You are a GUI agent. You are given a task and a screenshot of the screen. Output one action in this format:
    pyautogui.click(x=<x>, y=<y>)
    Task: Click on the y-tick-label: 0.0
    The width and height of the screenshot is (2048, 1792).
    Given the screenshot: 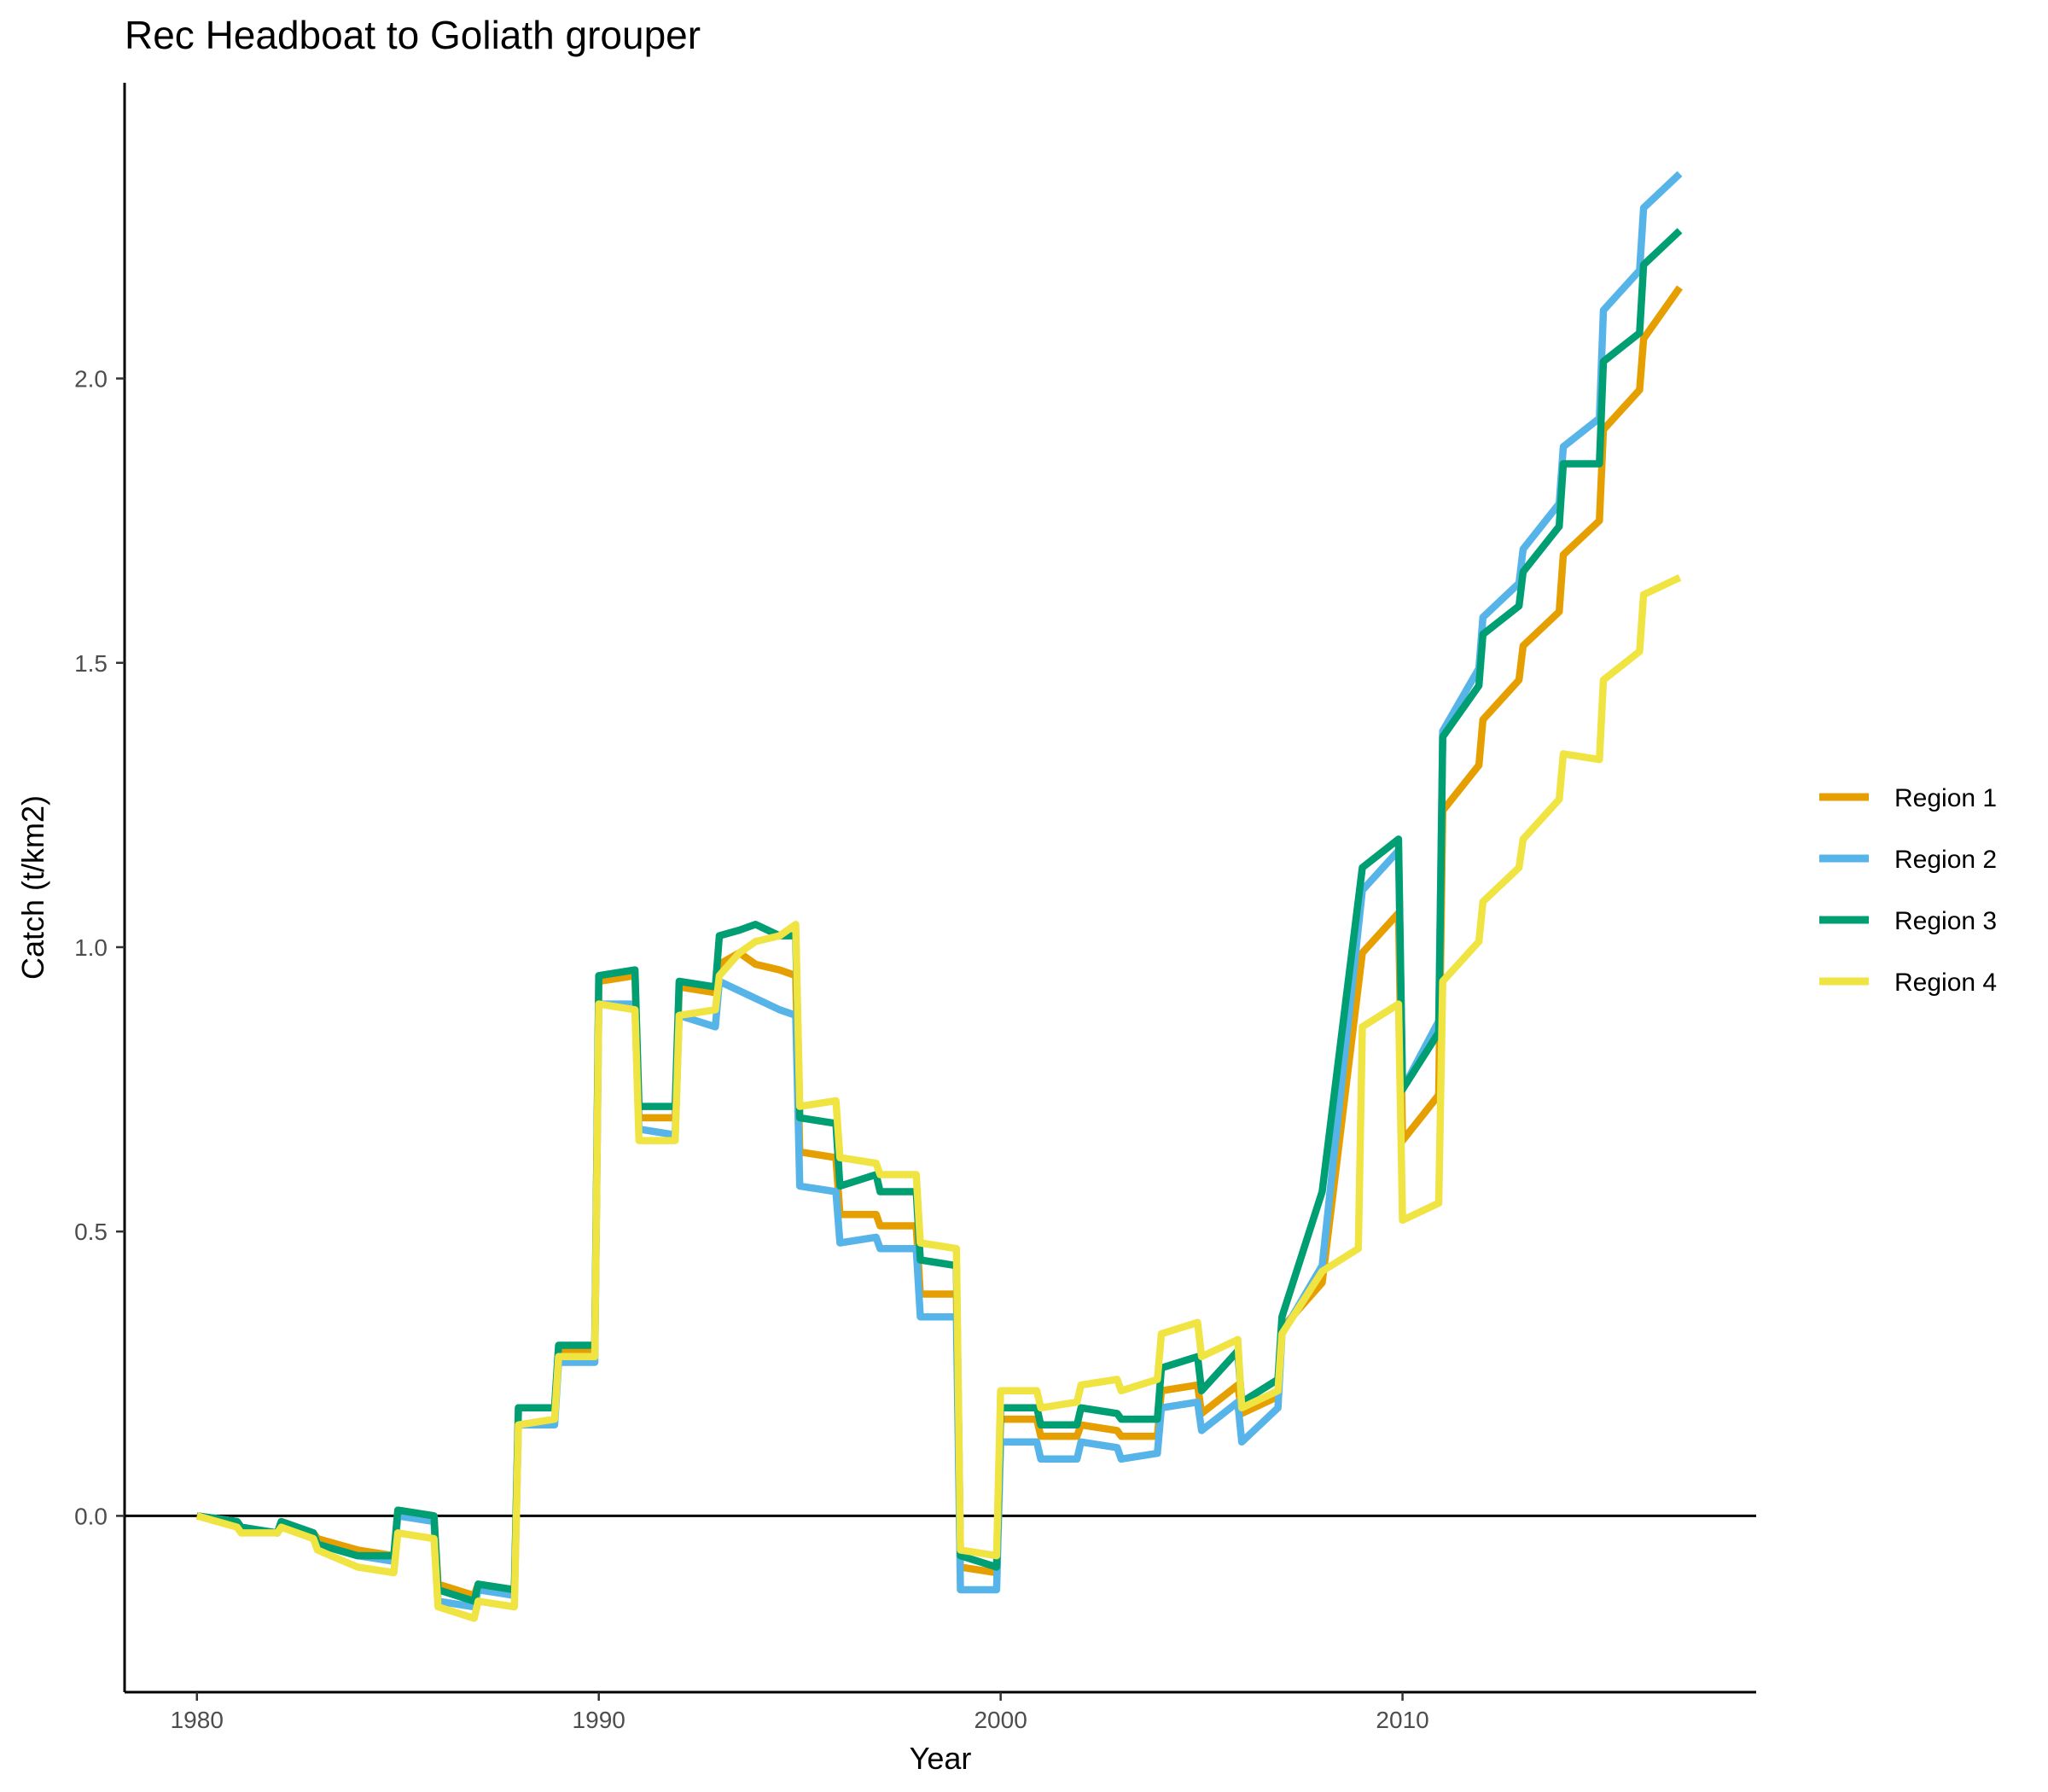 What is the action you would take?
    pyautogui.click(x=91, y=1516)
    